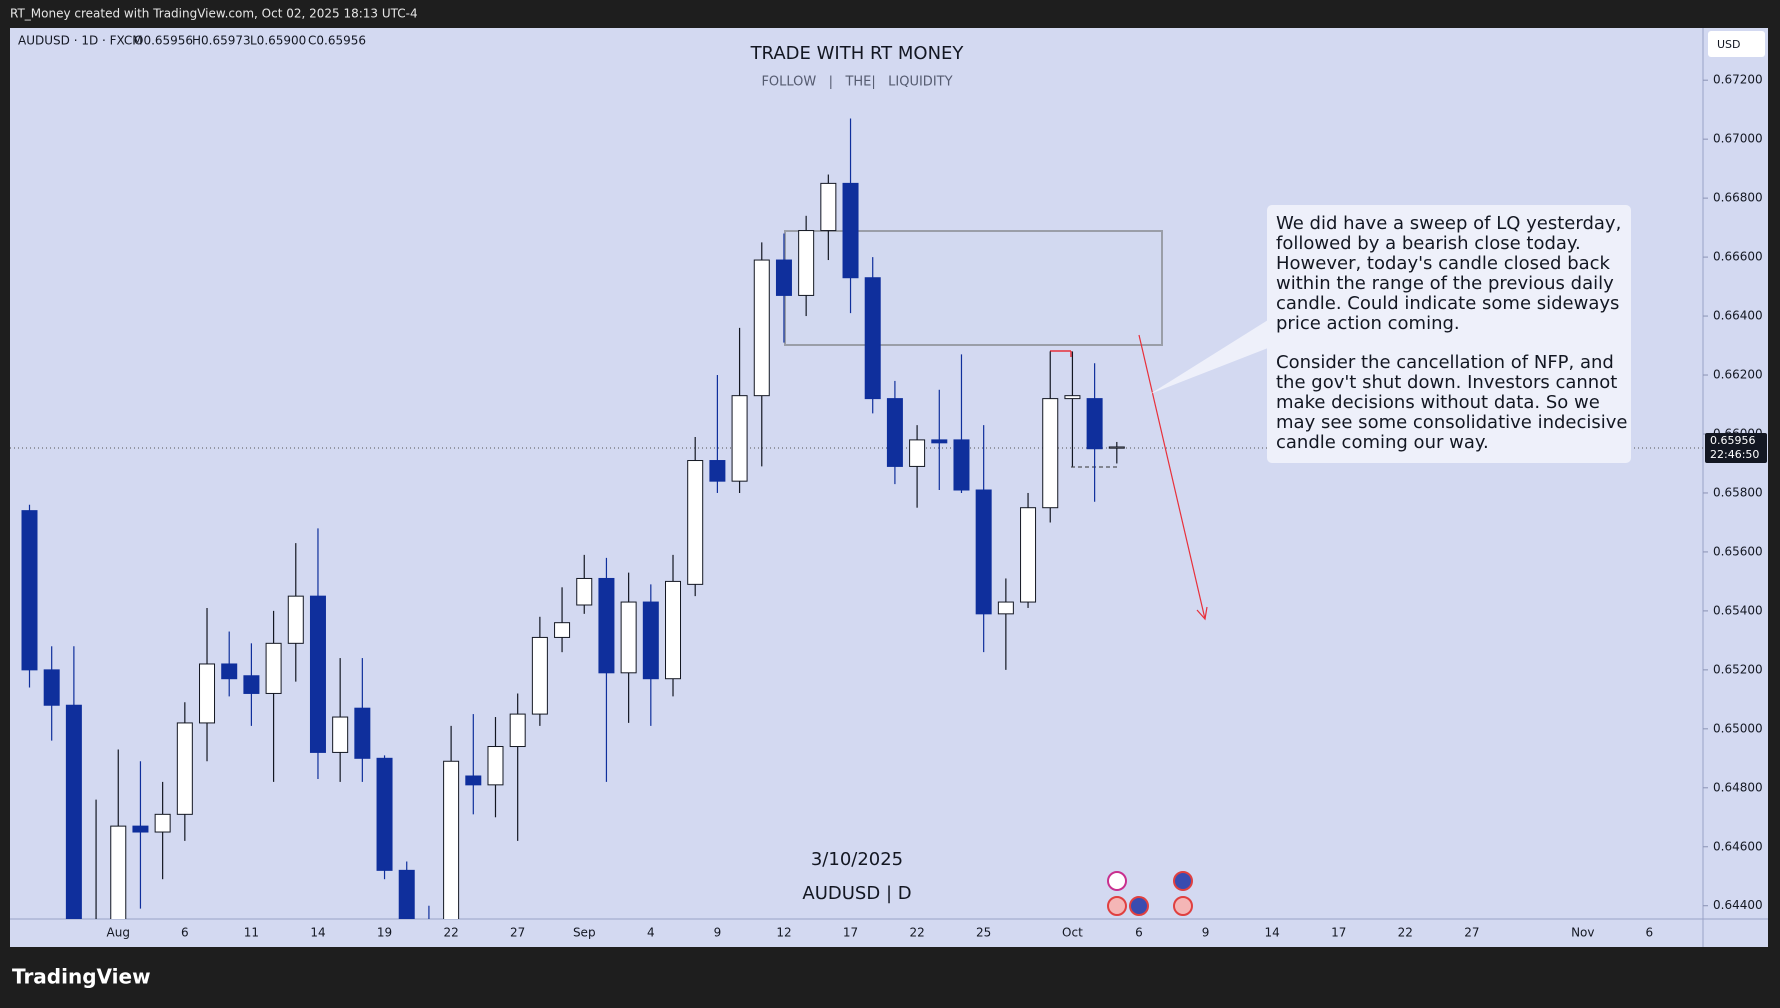  Describe the element at coordinates (1202, 613) in the screenshot. I see `arrow-head` at that location.